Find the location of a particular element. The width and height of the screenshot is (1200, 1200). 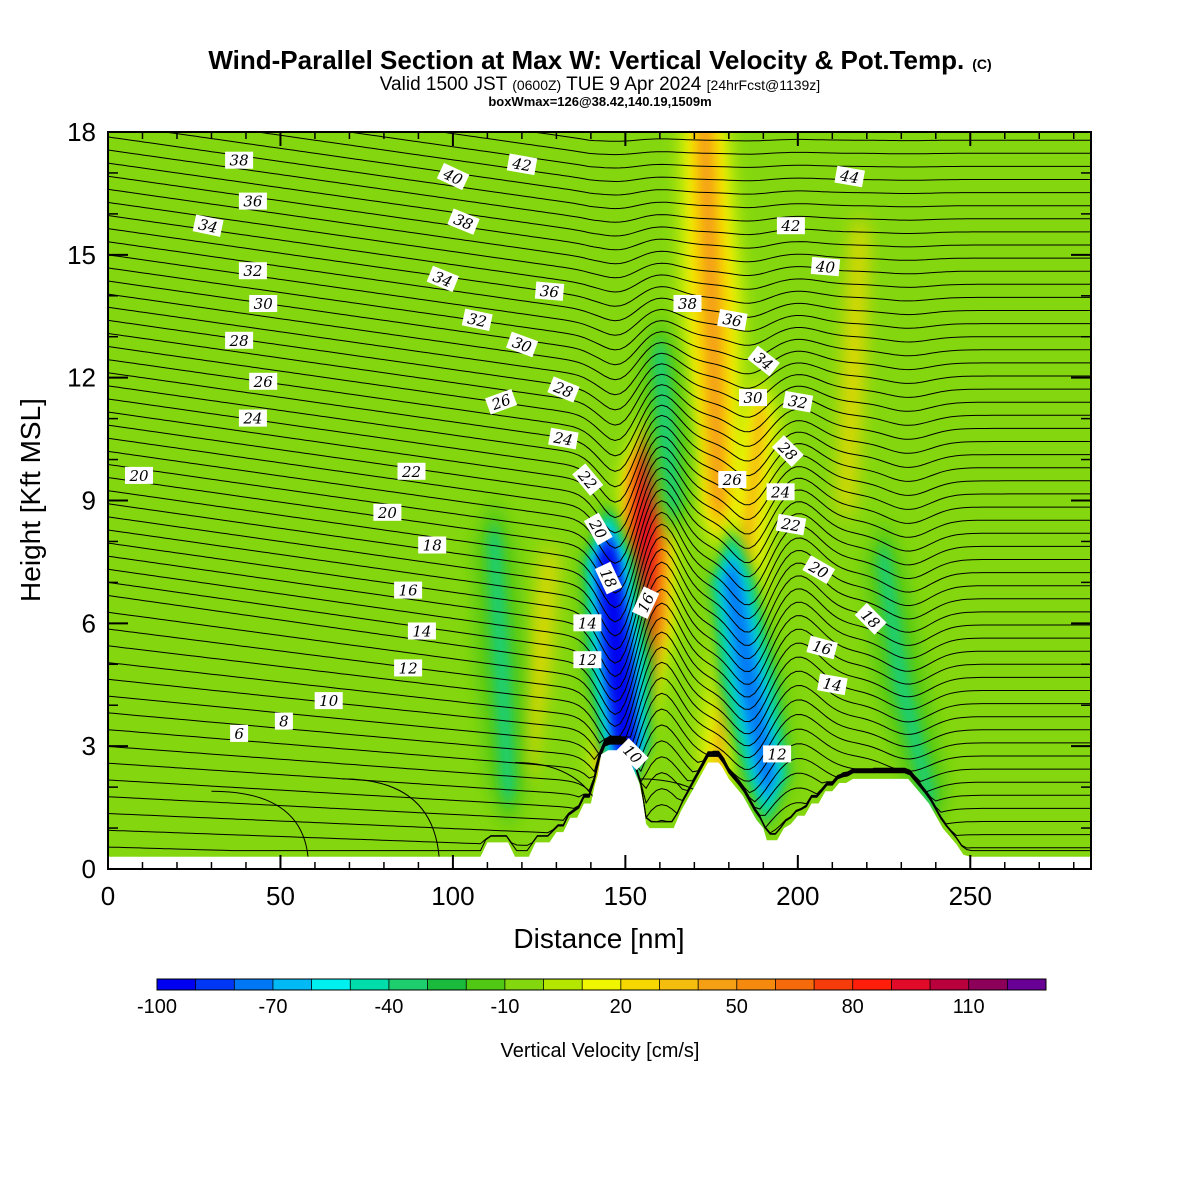

x-tick-label: 250 is located at coordinates (970, 896).